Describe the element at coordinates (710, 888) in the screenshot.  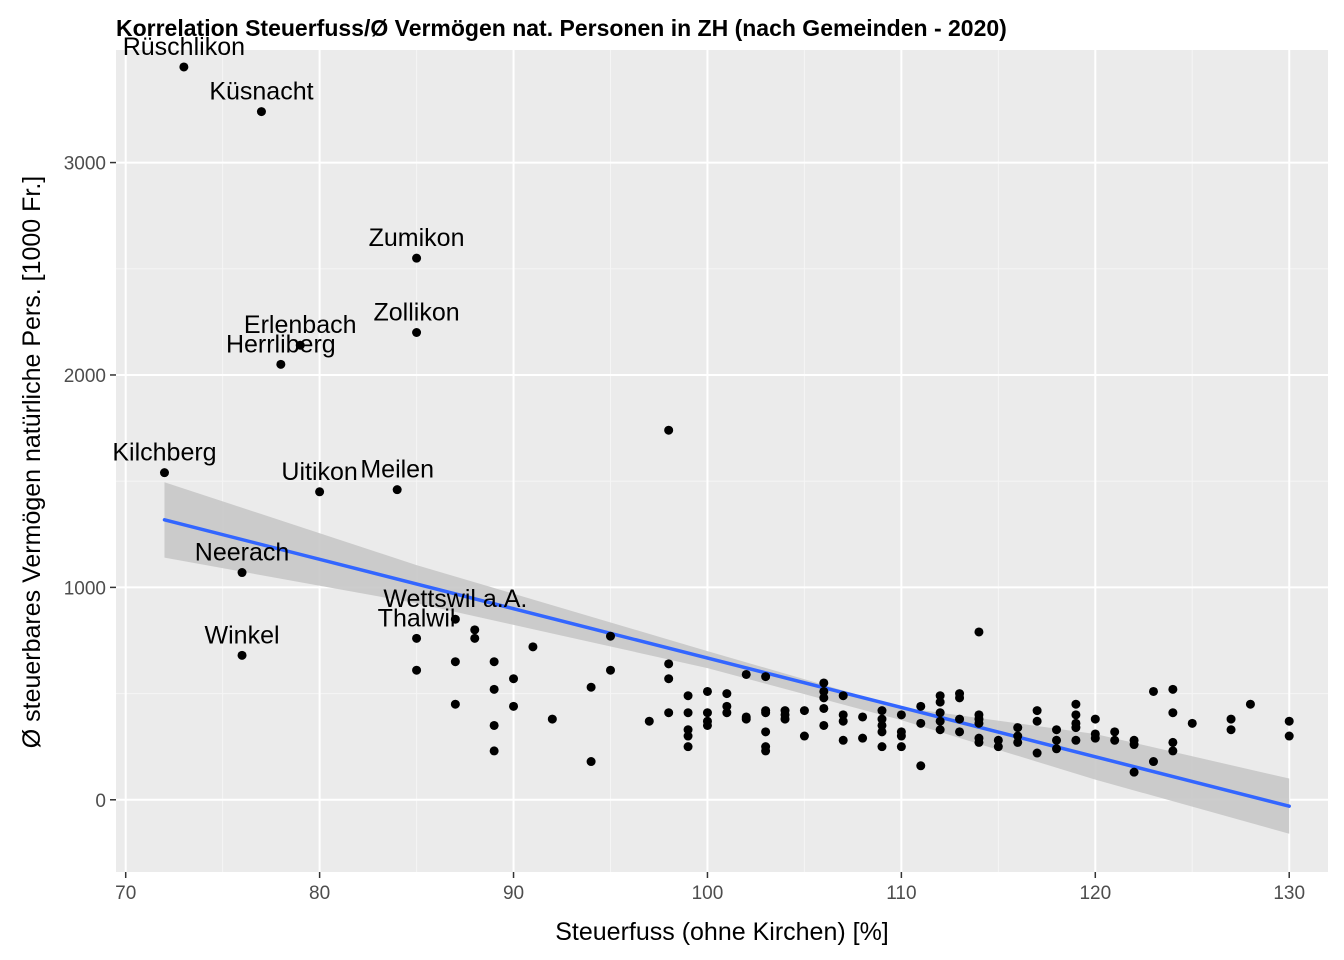
I see `x-axis: 70 80 90 100 110 120 130` at that location.